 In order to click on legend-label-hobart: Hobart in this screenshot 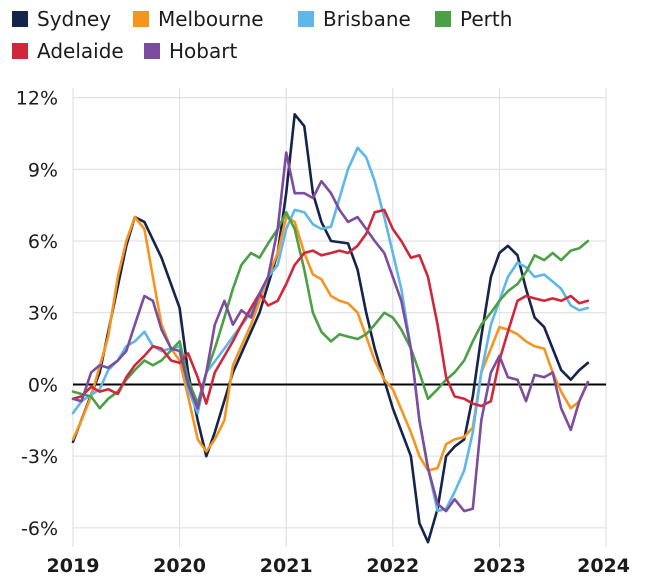, I will do `click(203, 51)`.